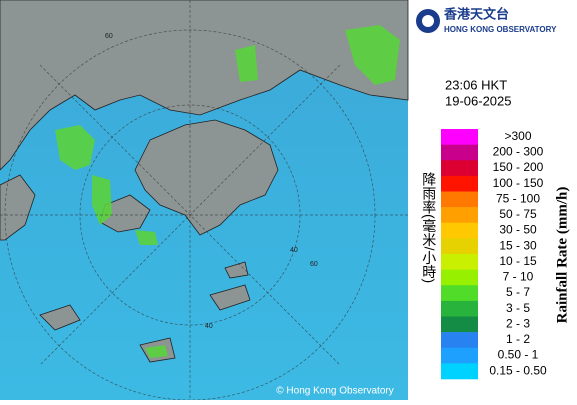 This screenshot has height=405, width=577. What do you see at coordinates (518, 323) in the screenshot?
I see `legend-label: 2 - 3` at bounding box center [518, 323].